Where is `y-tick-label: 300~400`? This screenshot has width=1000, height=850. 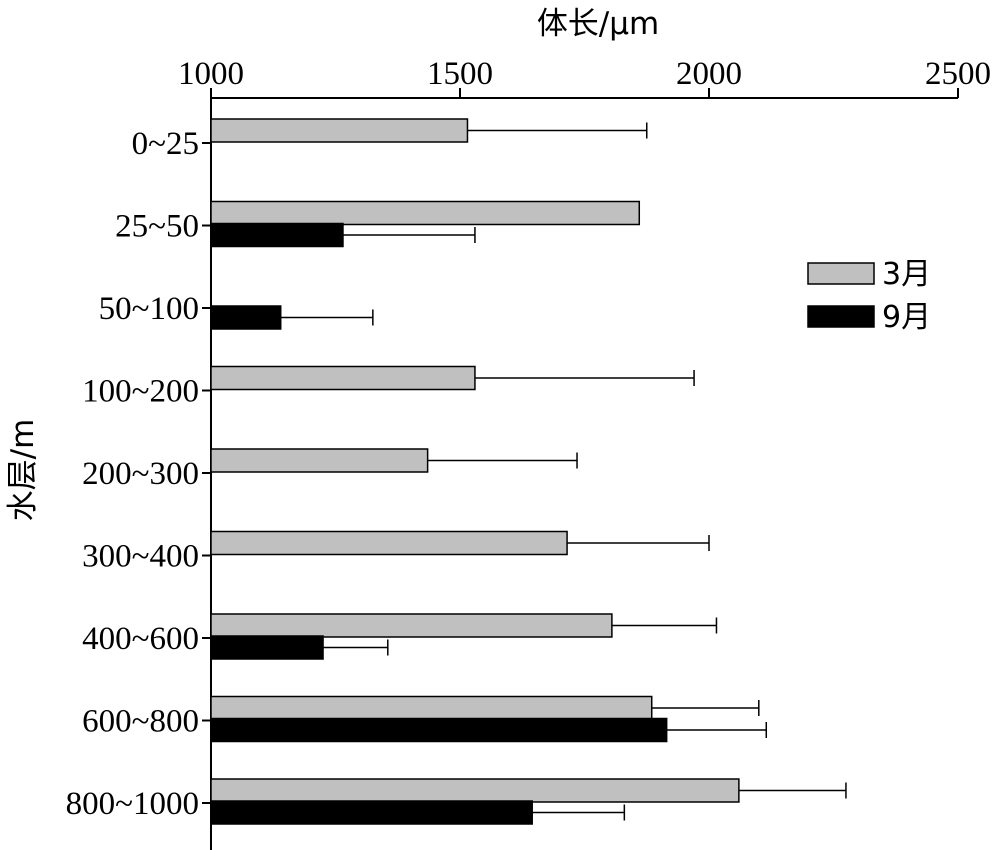
y-tick-label: 300~400 is located at coordinates (140, 557).